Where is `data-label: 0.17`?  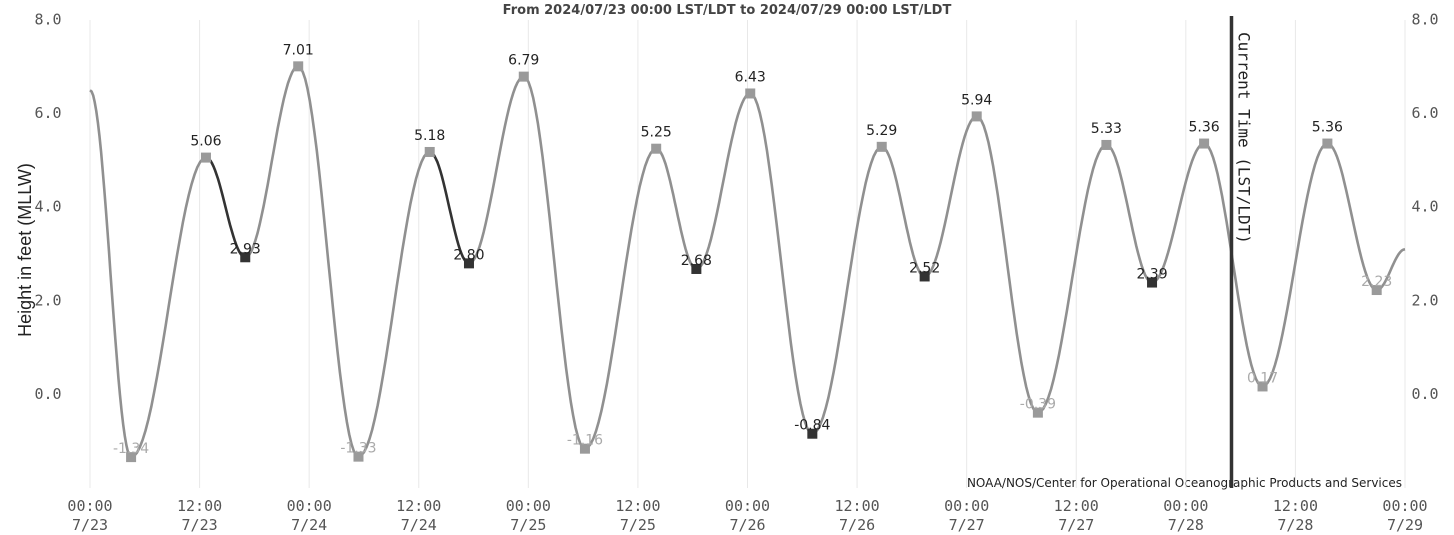
data-label: 0.17 is located at coordinates (1262, 378).